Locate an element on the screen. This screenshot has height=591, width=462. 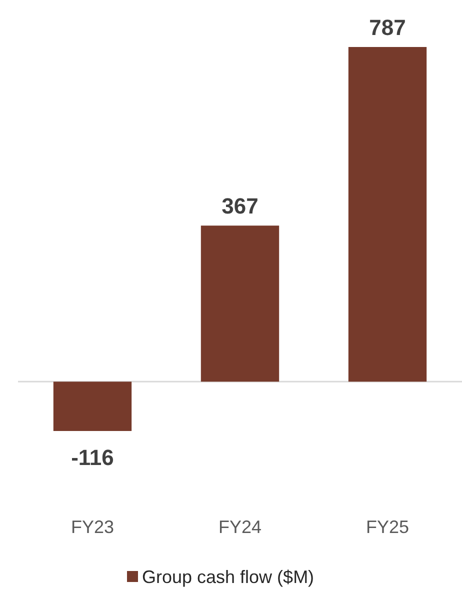
x-tick-label: FY23 is located at coordinates (92, 527).